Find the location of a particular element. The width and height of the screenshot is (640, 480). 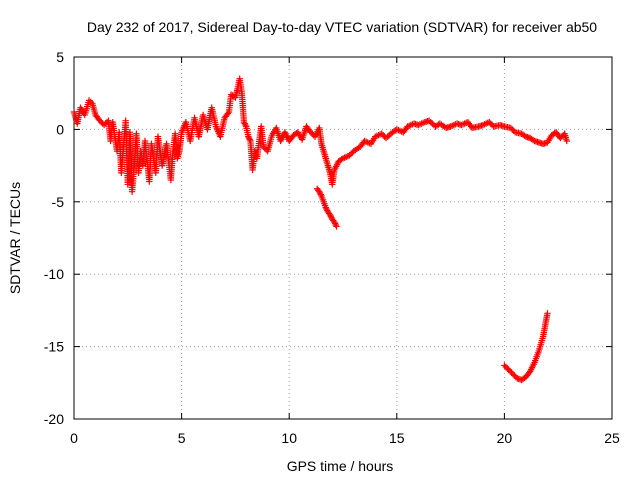

x-tick-label: 20 is located at coordinates (505, 438).